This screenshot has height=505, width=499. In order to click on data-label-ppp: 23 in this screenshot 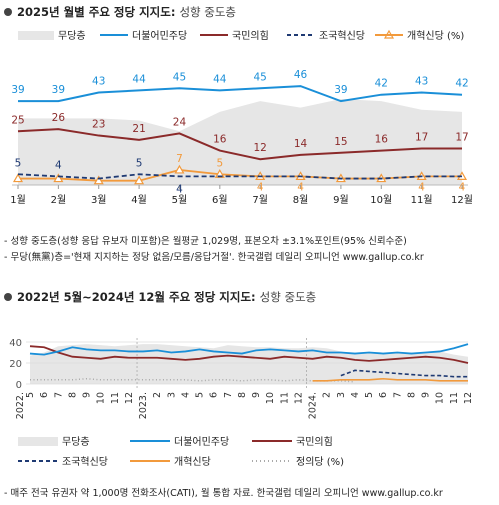, I will do `click(98, 125)`.